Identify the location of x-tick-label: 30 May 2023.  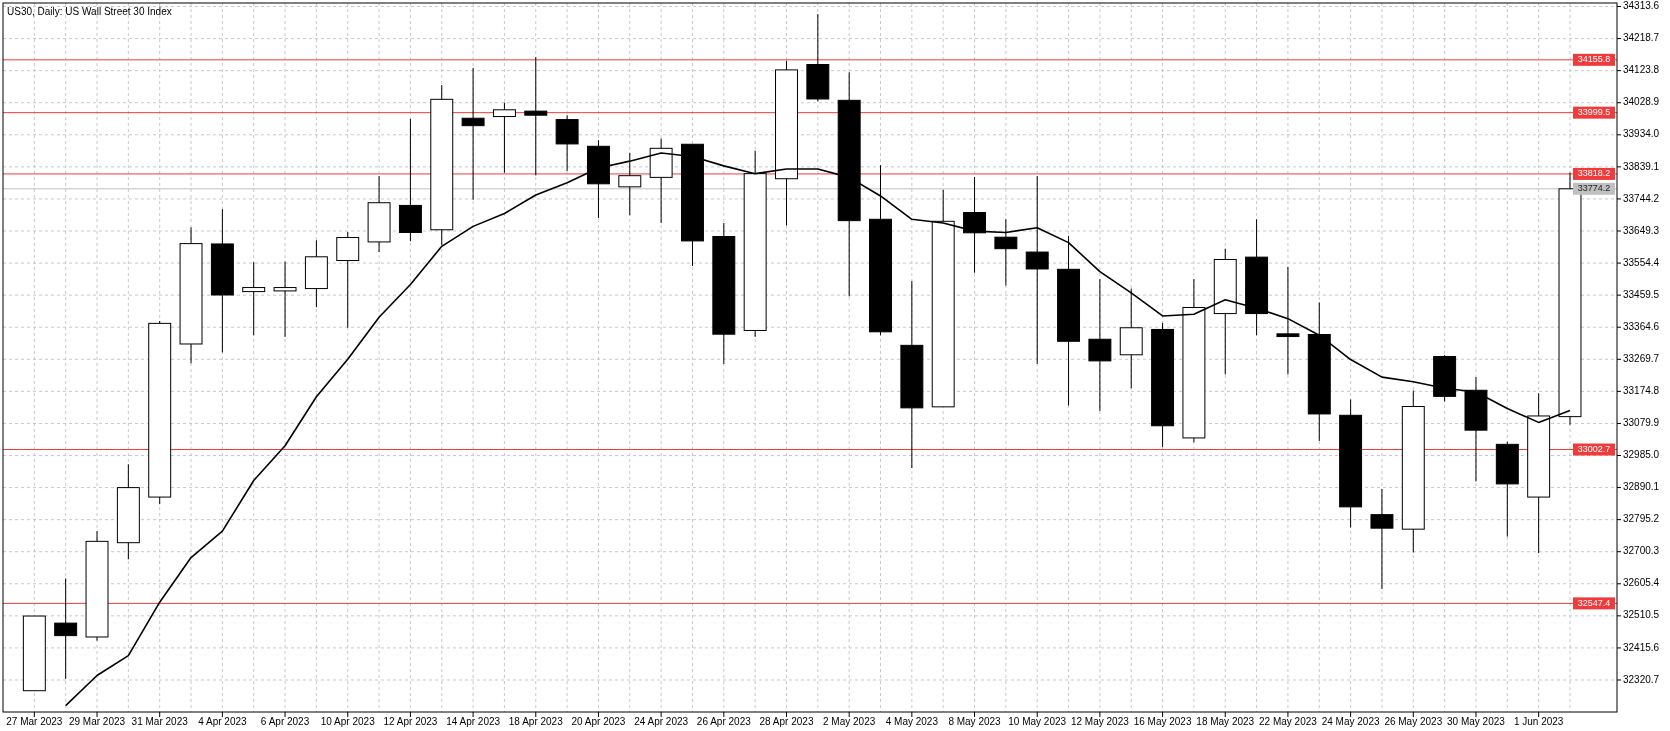
(1476, 721).